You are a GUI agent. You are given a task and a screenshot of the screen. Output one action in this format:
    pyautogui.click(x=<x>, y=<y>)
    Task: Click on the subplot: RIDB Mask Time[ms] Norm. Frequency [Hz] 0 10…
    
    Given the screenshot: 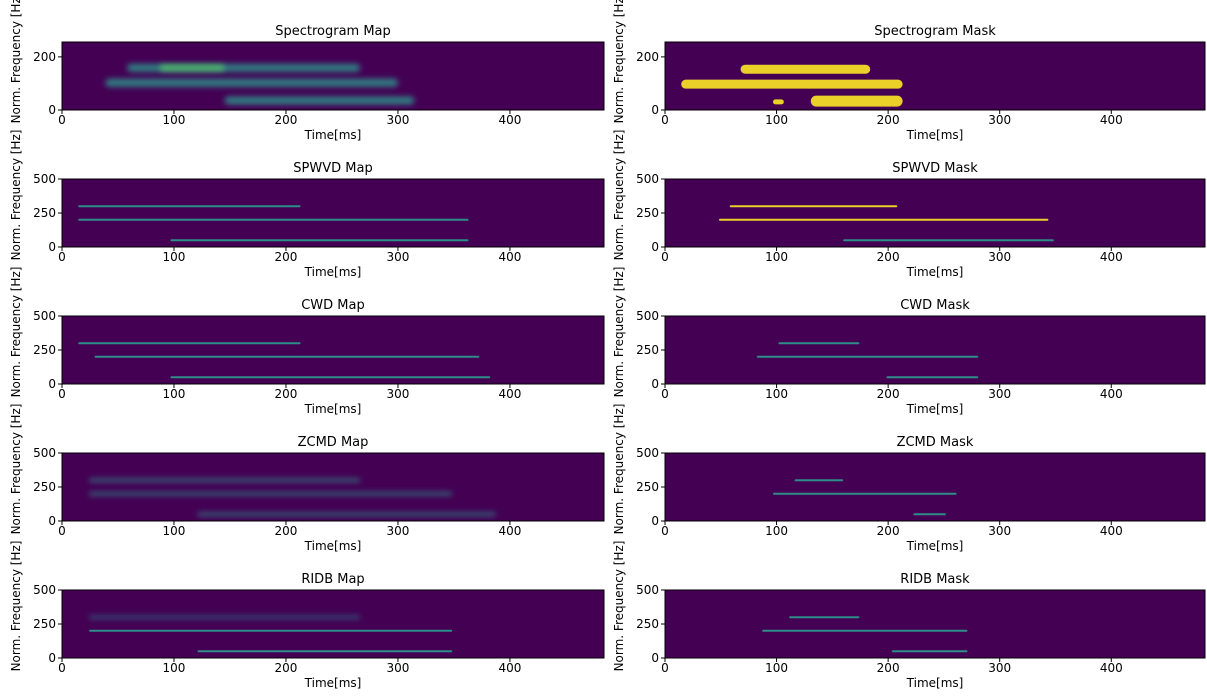 What is the action you would take?
    pyautogui.click(x=909, y=615)
    